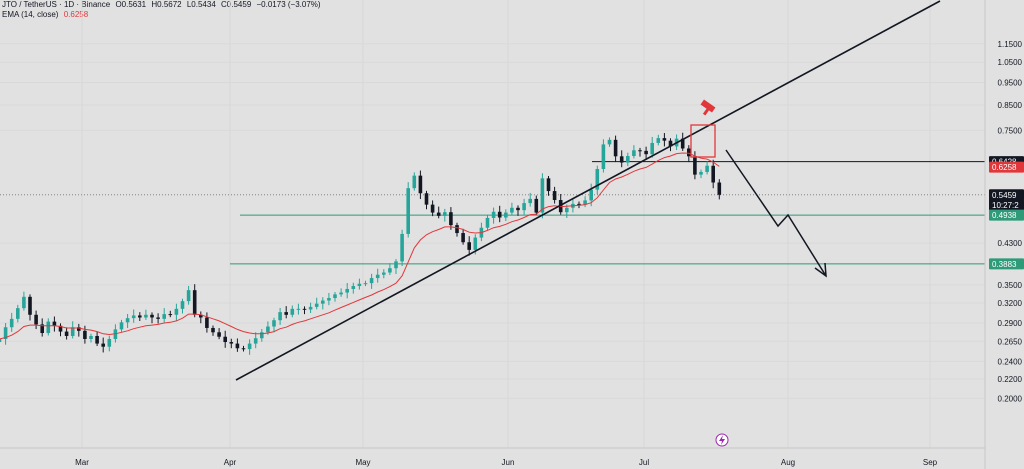 Image resolution: width=1024 pixels, height=469 pixels. I want to click on y-tick-label: 0.2400, so click(1010, 361).